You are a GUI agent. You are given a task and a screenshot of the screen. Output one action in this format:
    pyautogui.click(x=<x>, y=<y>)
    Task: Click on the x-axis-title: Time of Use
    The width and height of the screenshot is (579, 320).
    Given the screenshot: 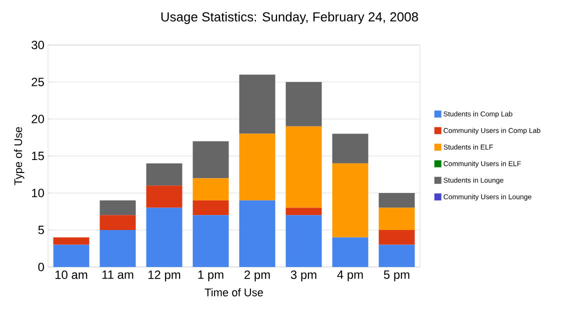 What is the action you would take?
    pyautogui.click(x=233, y=292)
    